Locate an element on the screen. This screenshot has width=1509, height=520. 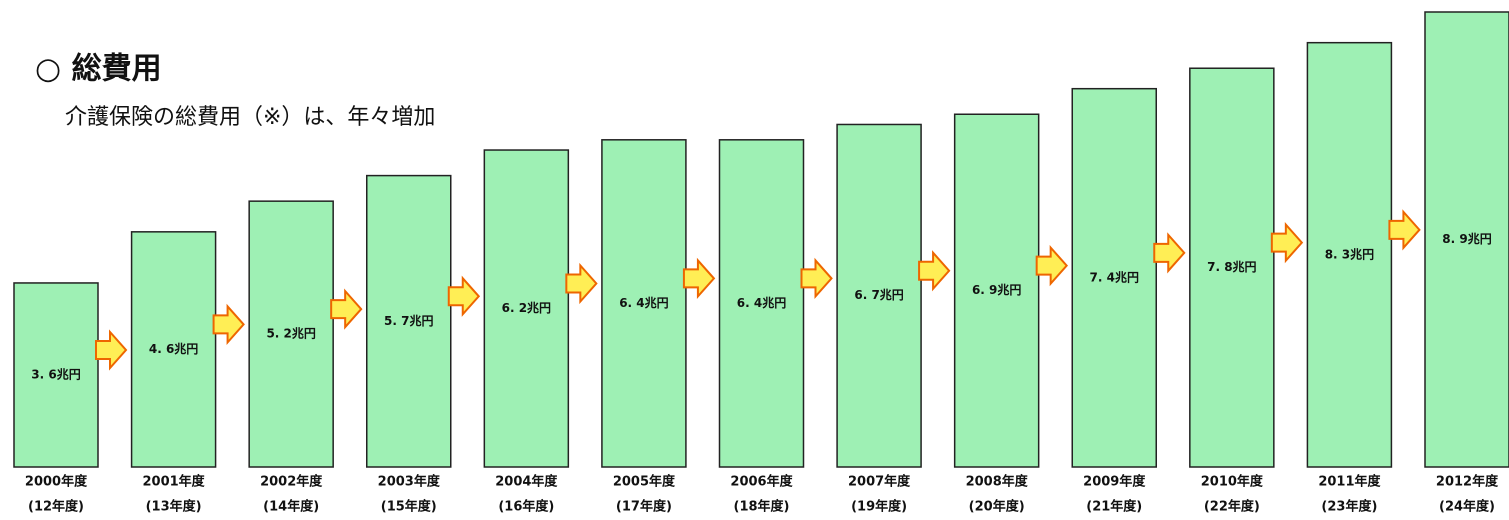
value-label: 5. 2兆円 is located at coordinates (290, 333).